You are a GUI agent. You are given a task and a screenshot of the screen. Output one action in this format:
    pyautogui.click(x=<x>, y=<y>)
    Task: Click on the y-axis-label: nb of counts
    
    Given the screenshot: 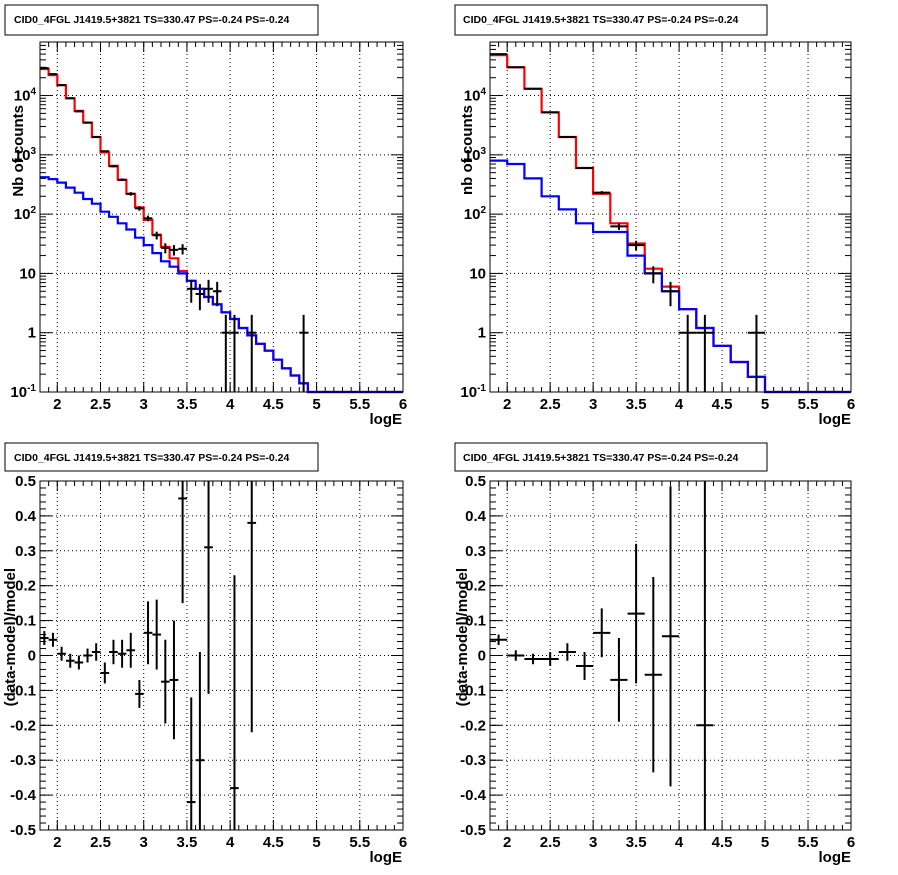 What is the action you would take?
    pyautogui.click(x=467, y=150)
    